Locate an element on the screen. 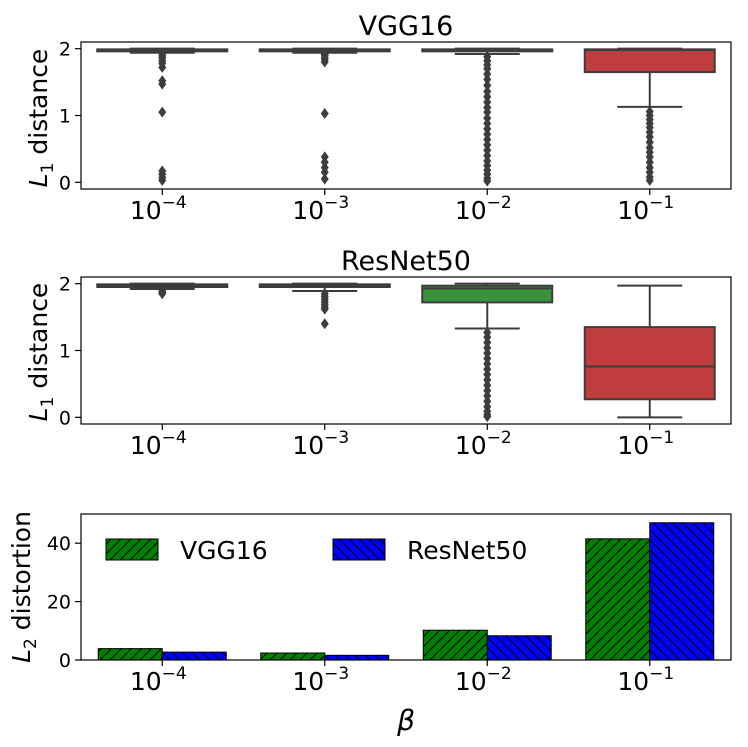 This screenshot has width=748, height=747. panel-title: VGG16 is located at coordinates (406, 26).